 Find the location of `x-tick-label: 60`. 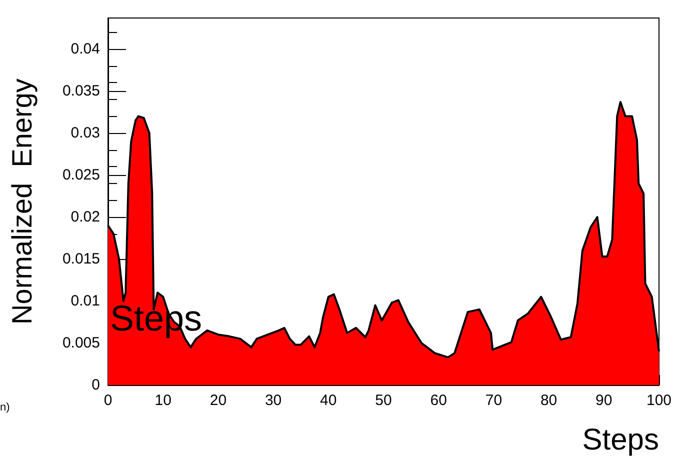

x-tick-label: 60 is located at coordinates (438, 400).